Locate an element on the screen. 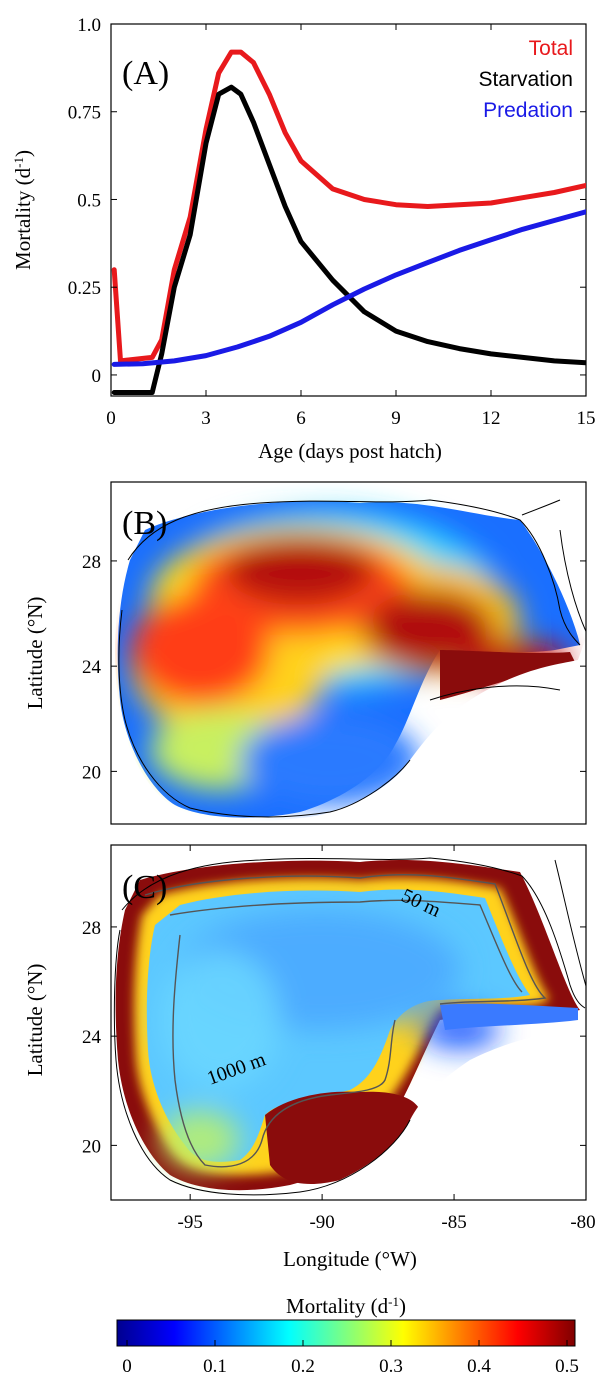  legend-total: Total is located at coordinates (551, 48).